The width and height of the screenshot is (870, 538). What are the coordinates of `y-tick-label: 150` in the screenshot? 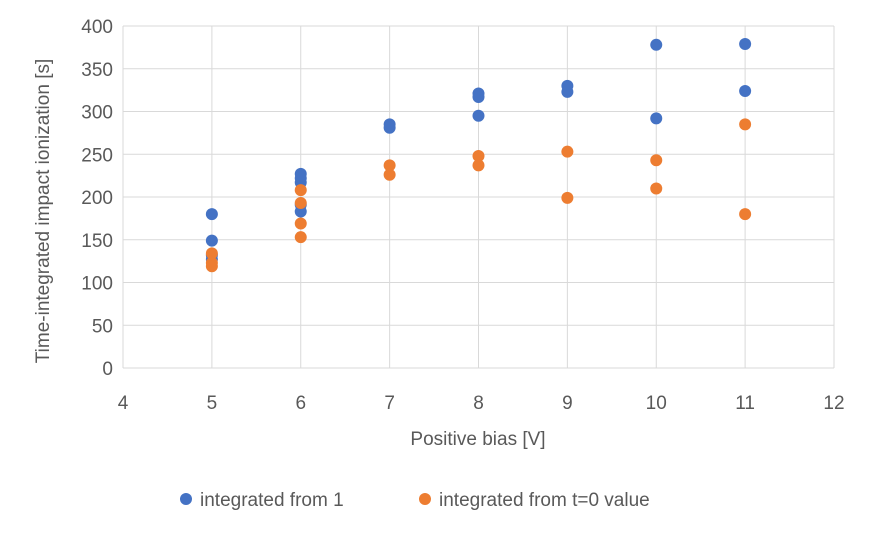 It's located at (97, 241).